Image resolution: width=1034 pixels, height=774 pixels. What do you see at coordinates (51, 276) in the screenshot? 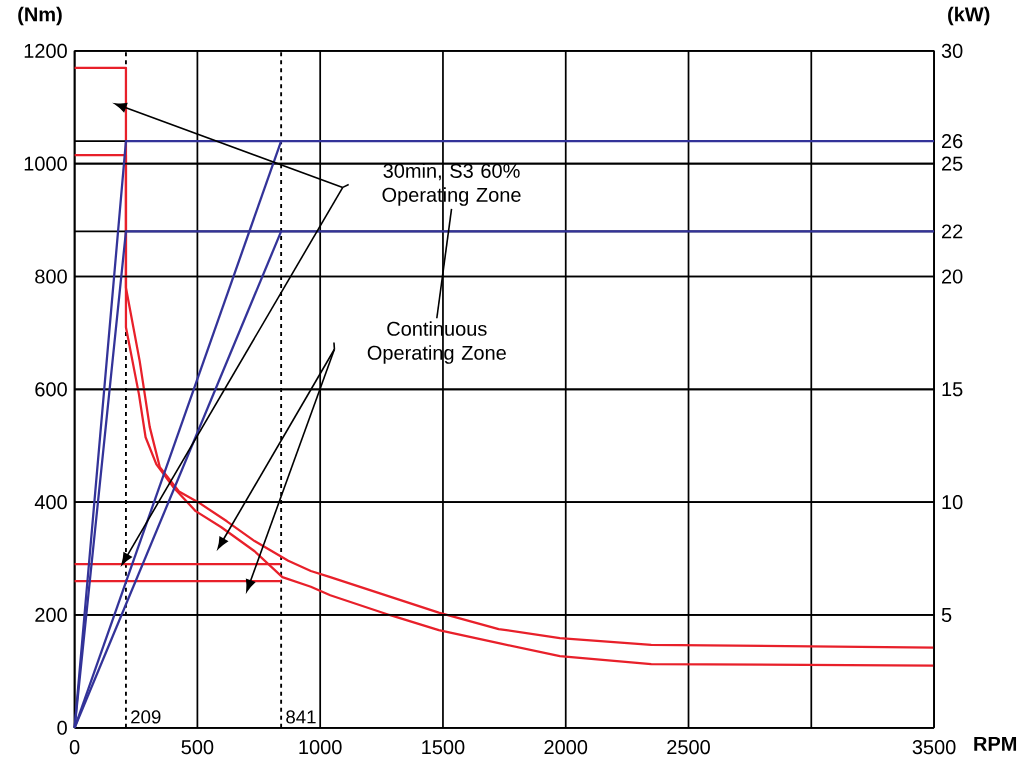
I see `y-tick-label: 800` at bounding box center [51, 276].